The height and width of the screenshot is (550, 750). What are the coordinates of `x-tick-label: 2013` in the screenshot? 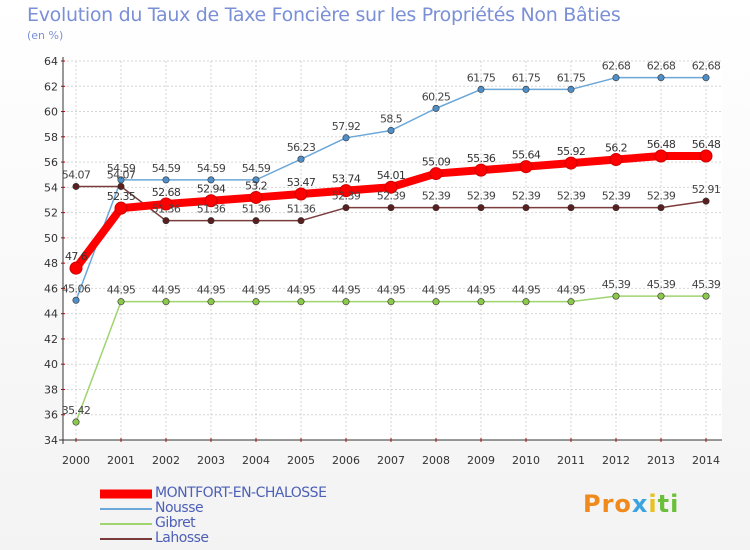 It's located at (661, 460).